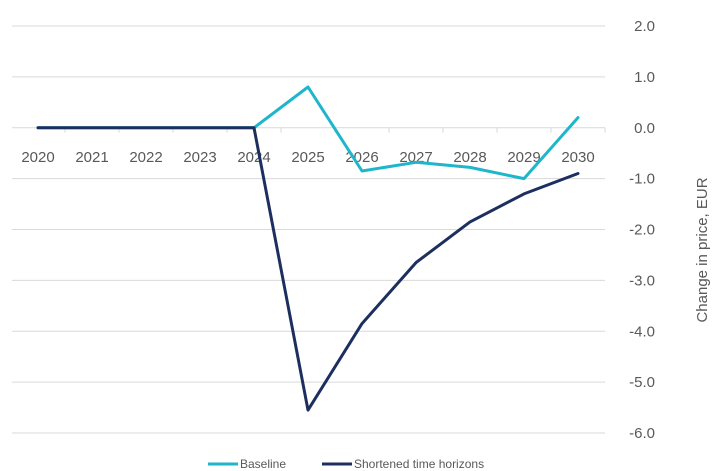 This screenshot has height=471, width=712. I want to click on y-axis-ticks: 2.0 1.0 0.0 -1.0 -2.0 -3.0 -4.0 -5.0 -6.0, so click(642, 230).